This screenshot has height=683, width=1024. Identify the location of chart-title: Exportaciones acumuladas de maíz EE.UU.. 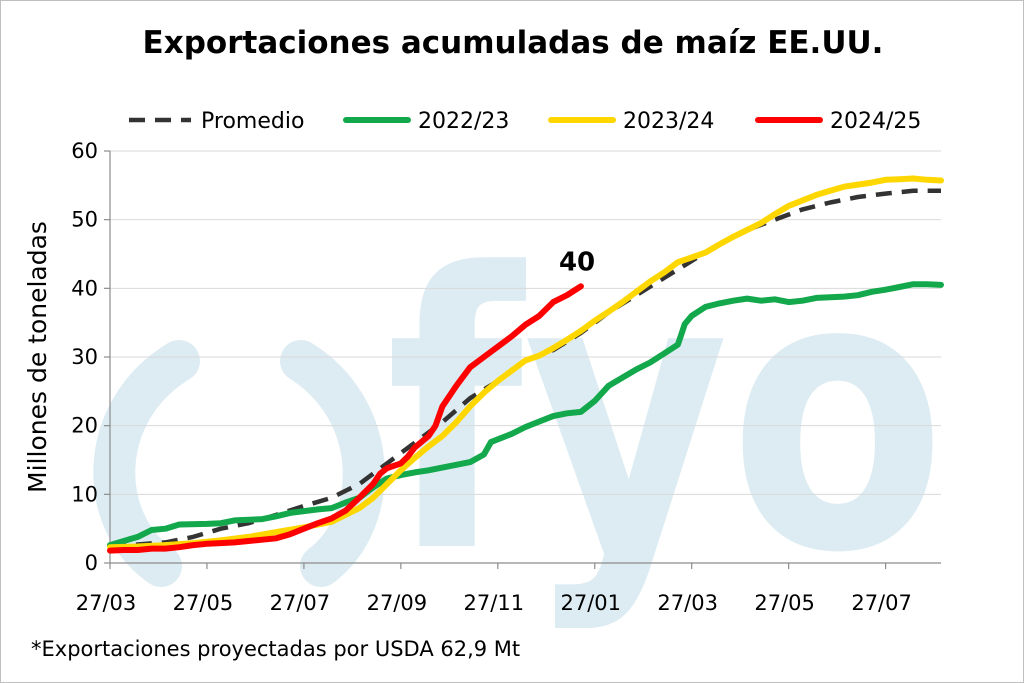
(513, 43).